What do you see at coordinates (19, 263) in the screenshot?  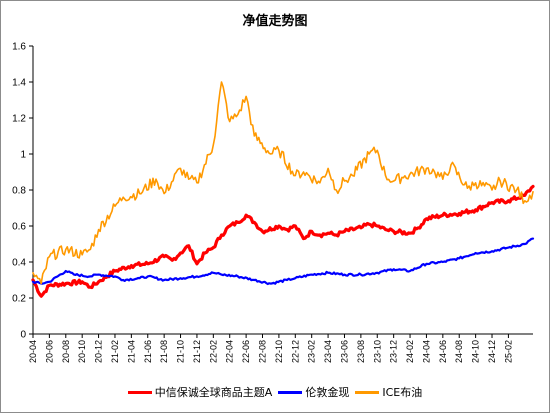 I see `y-tick-label: 0.4` at bounding box center [19, 263].